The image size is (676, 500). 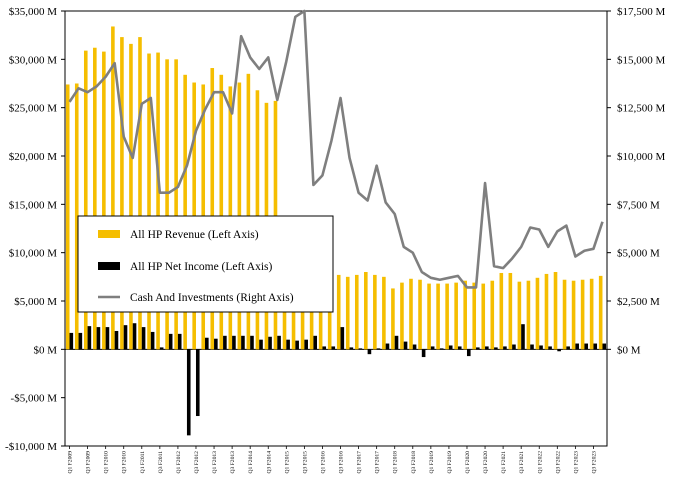 What do you see at coordinates (161, 462) in the screenshot?
I see `x-tick-label: Q3 F2011` at bounding box center [161, 462].